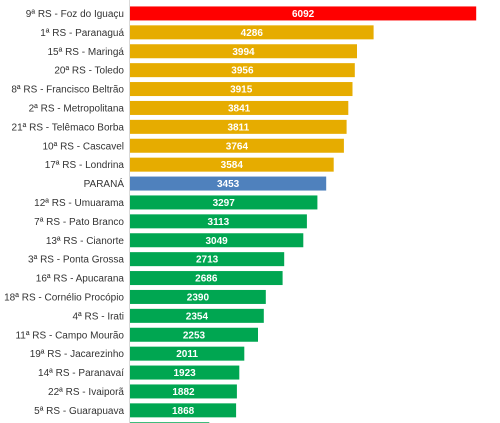  I want to click on value-label: 3994, so click(243, 52).